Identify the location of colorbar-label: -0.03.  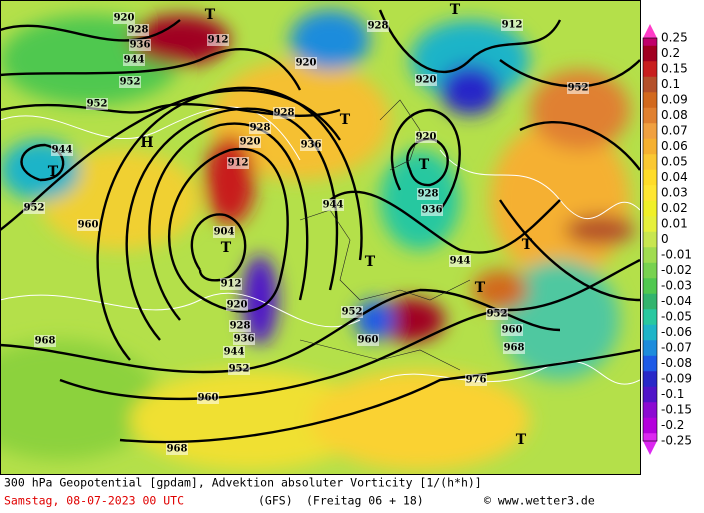
(676, 286).